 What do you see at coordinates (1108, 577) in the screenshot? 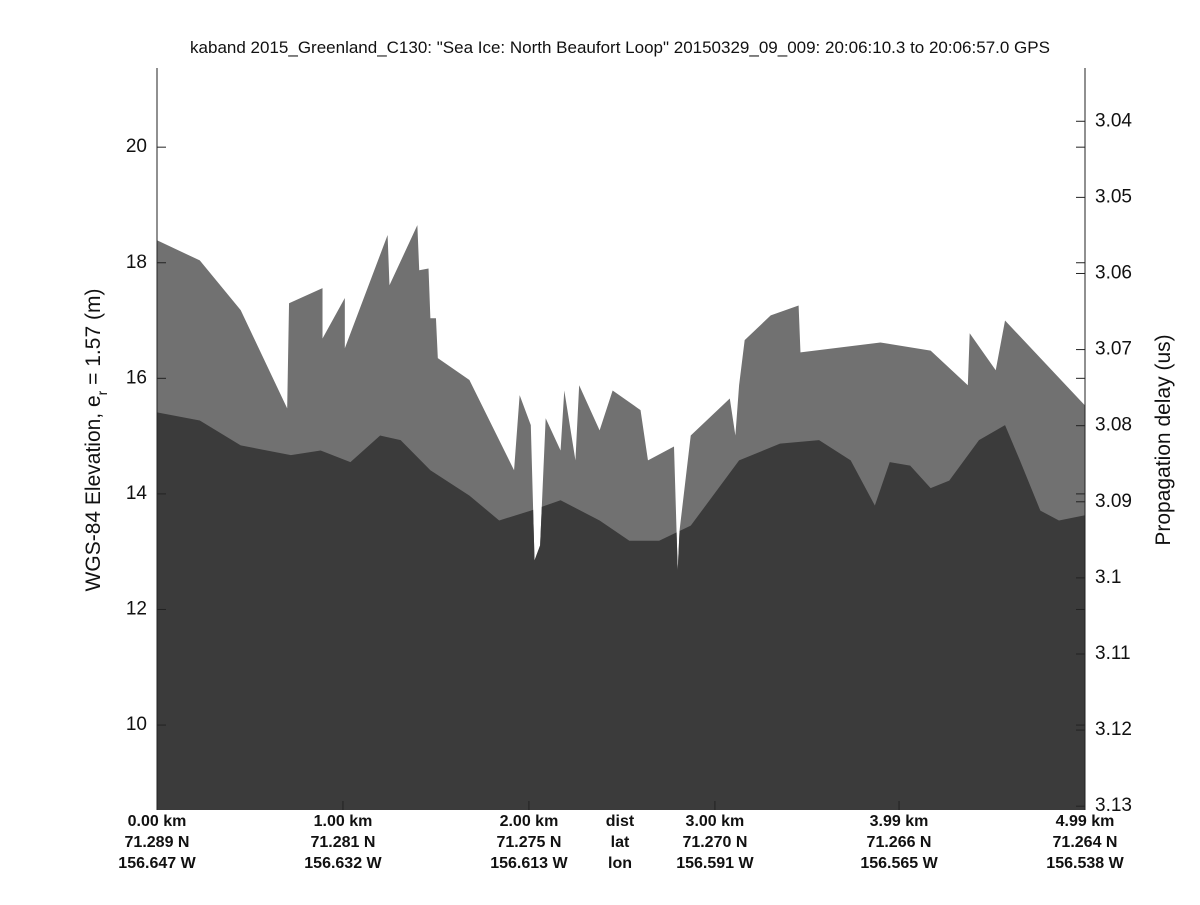
I see `y2-tick-label: 3.1` at bounding box center [1108, 577].